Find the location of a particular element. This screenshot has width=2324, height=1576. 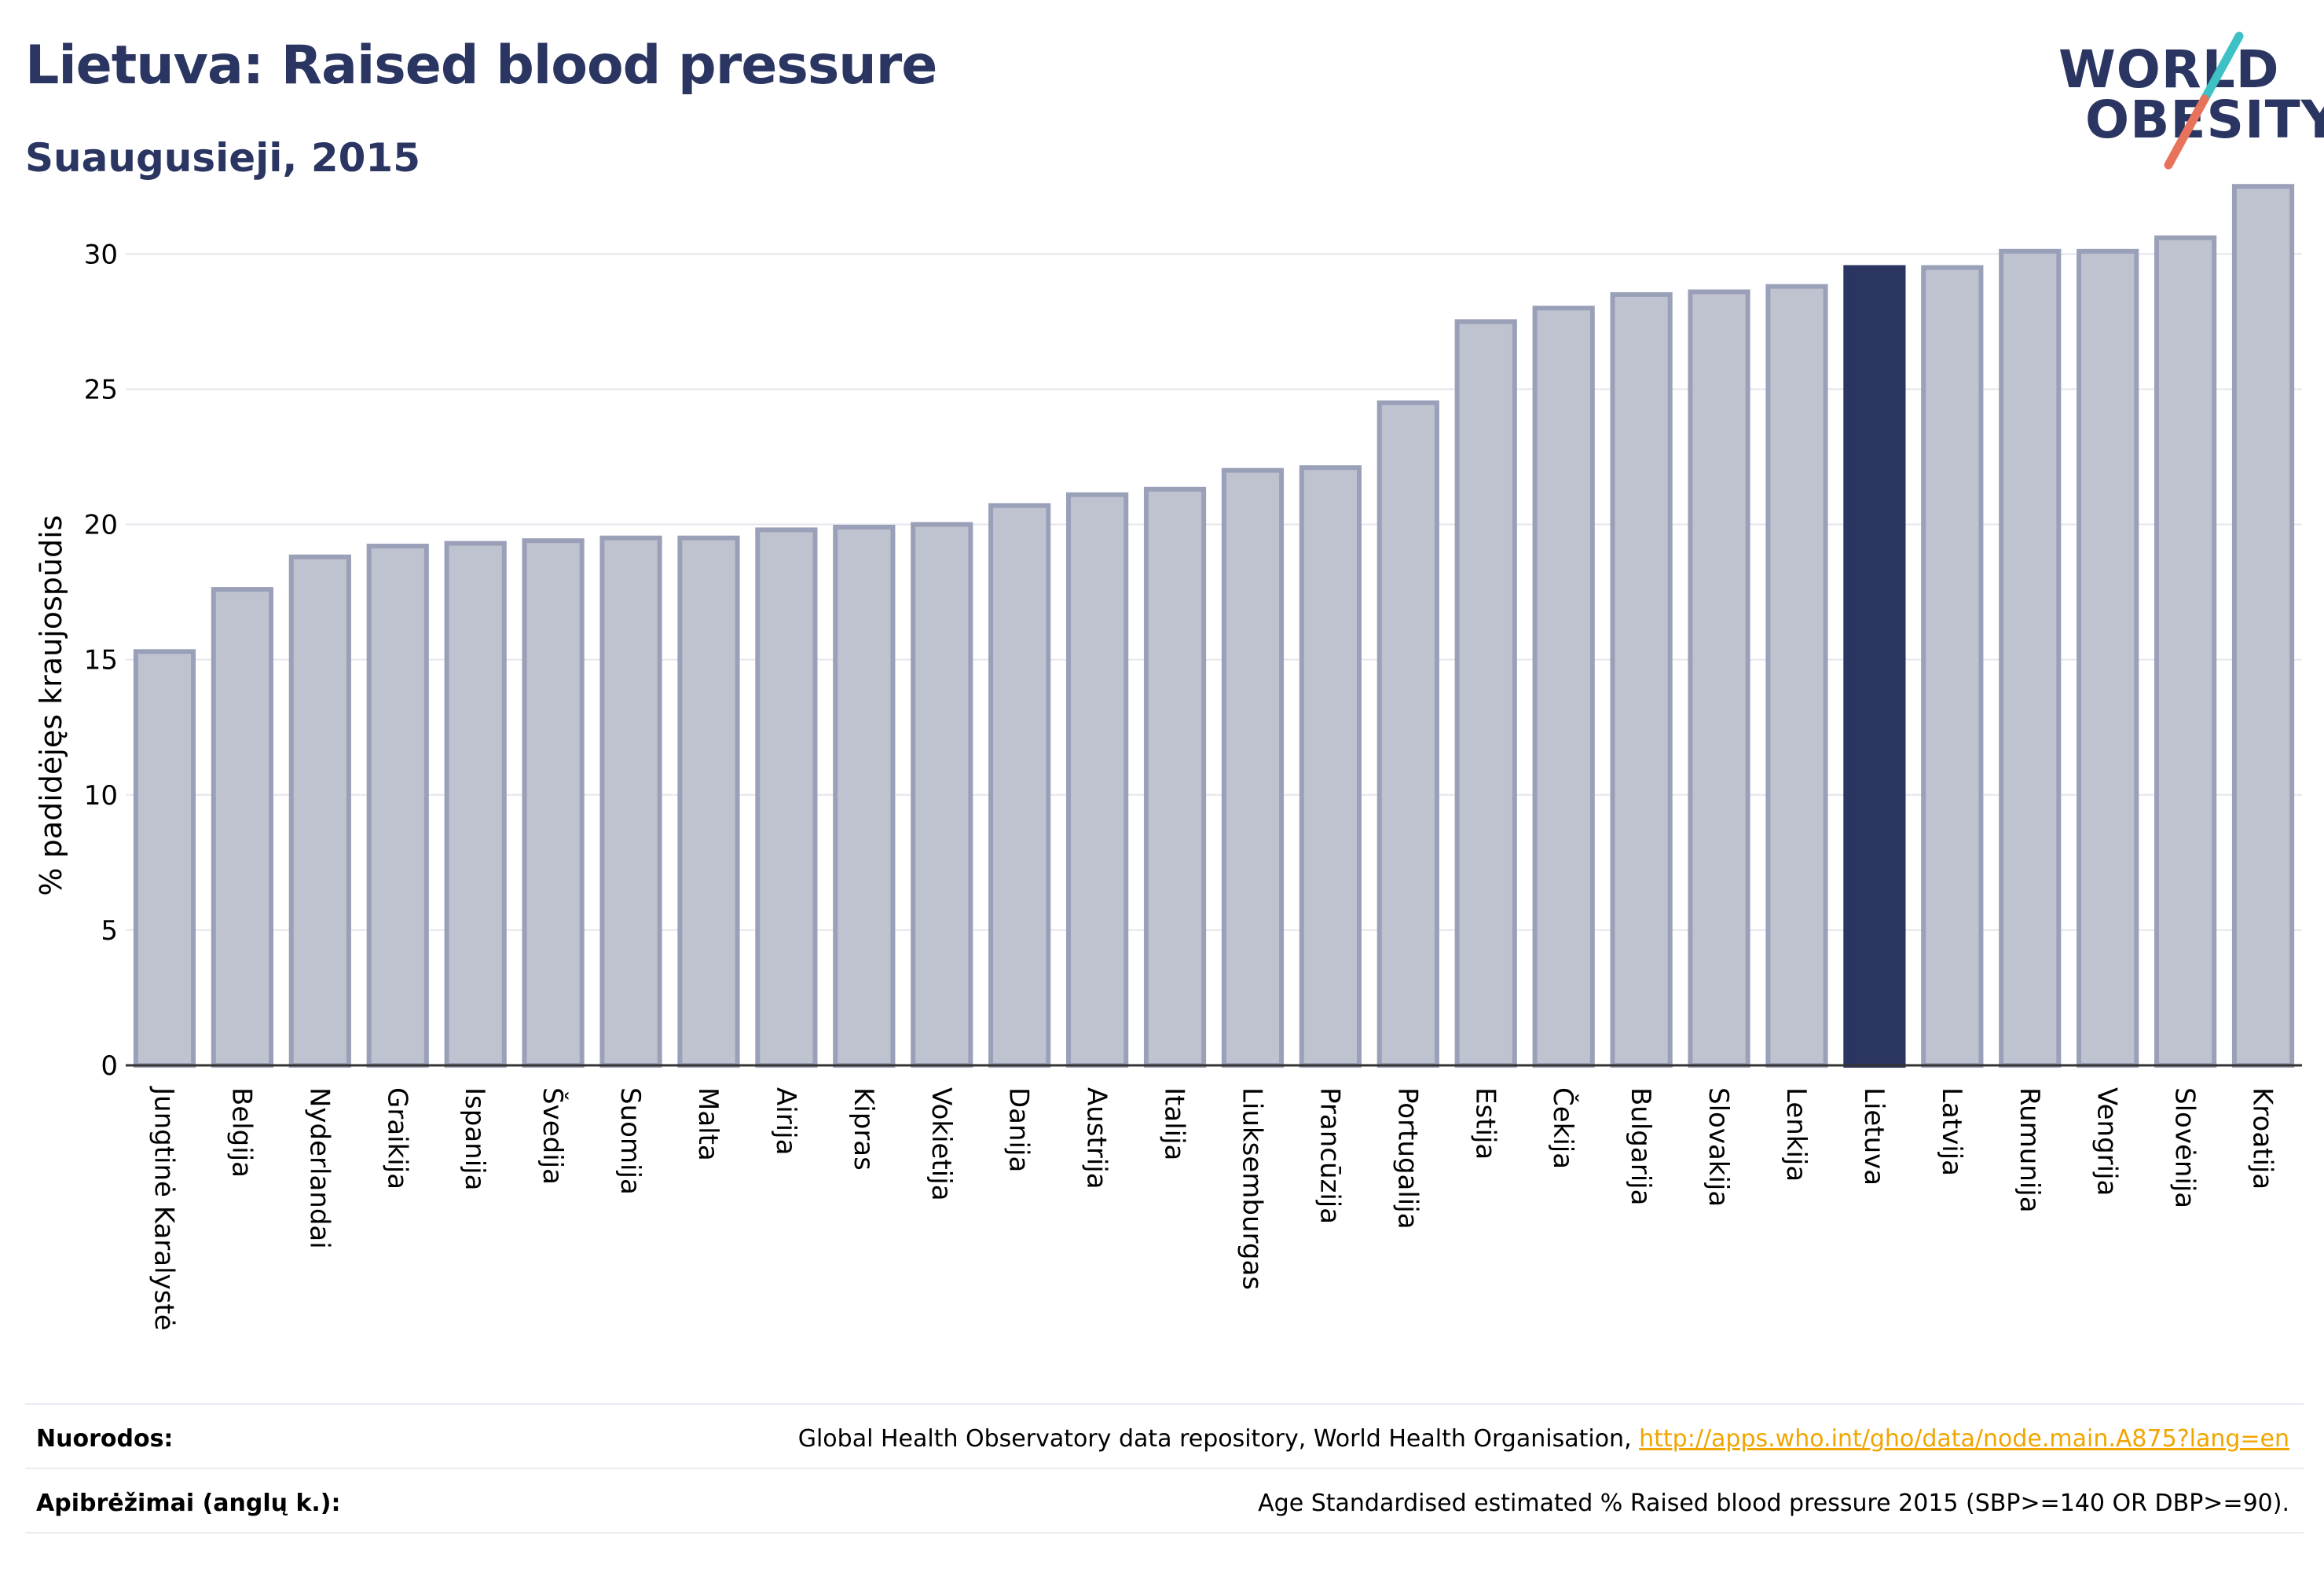

world-obesity-logo: WORLD OBESITY is located at coordinates (2187, 102).